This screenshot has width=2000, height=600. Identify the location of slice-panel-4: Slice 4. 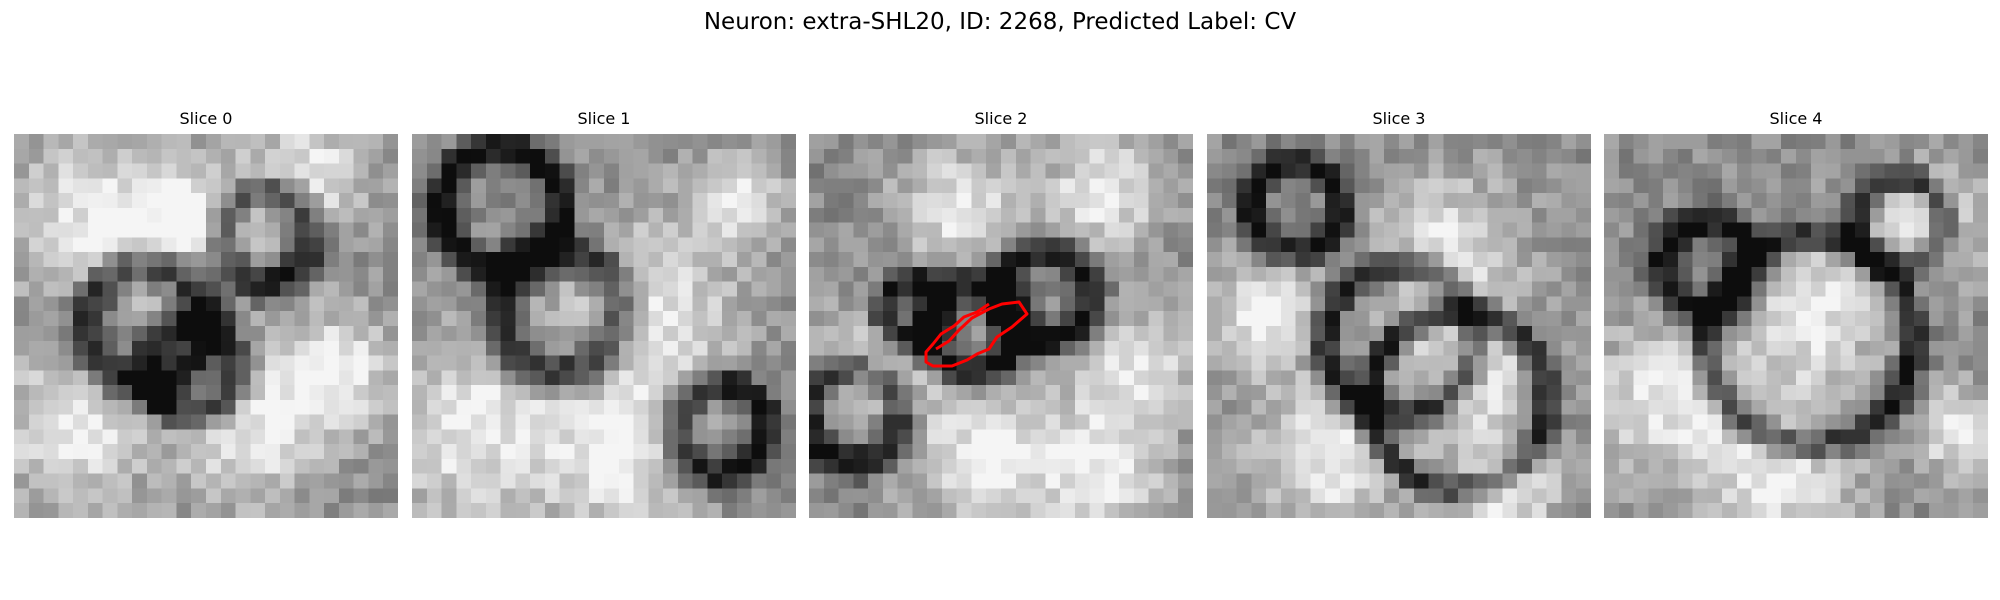
(1796, 313).